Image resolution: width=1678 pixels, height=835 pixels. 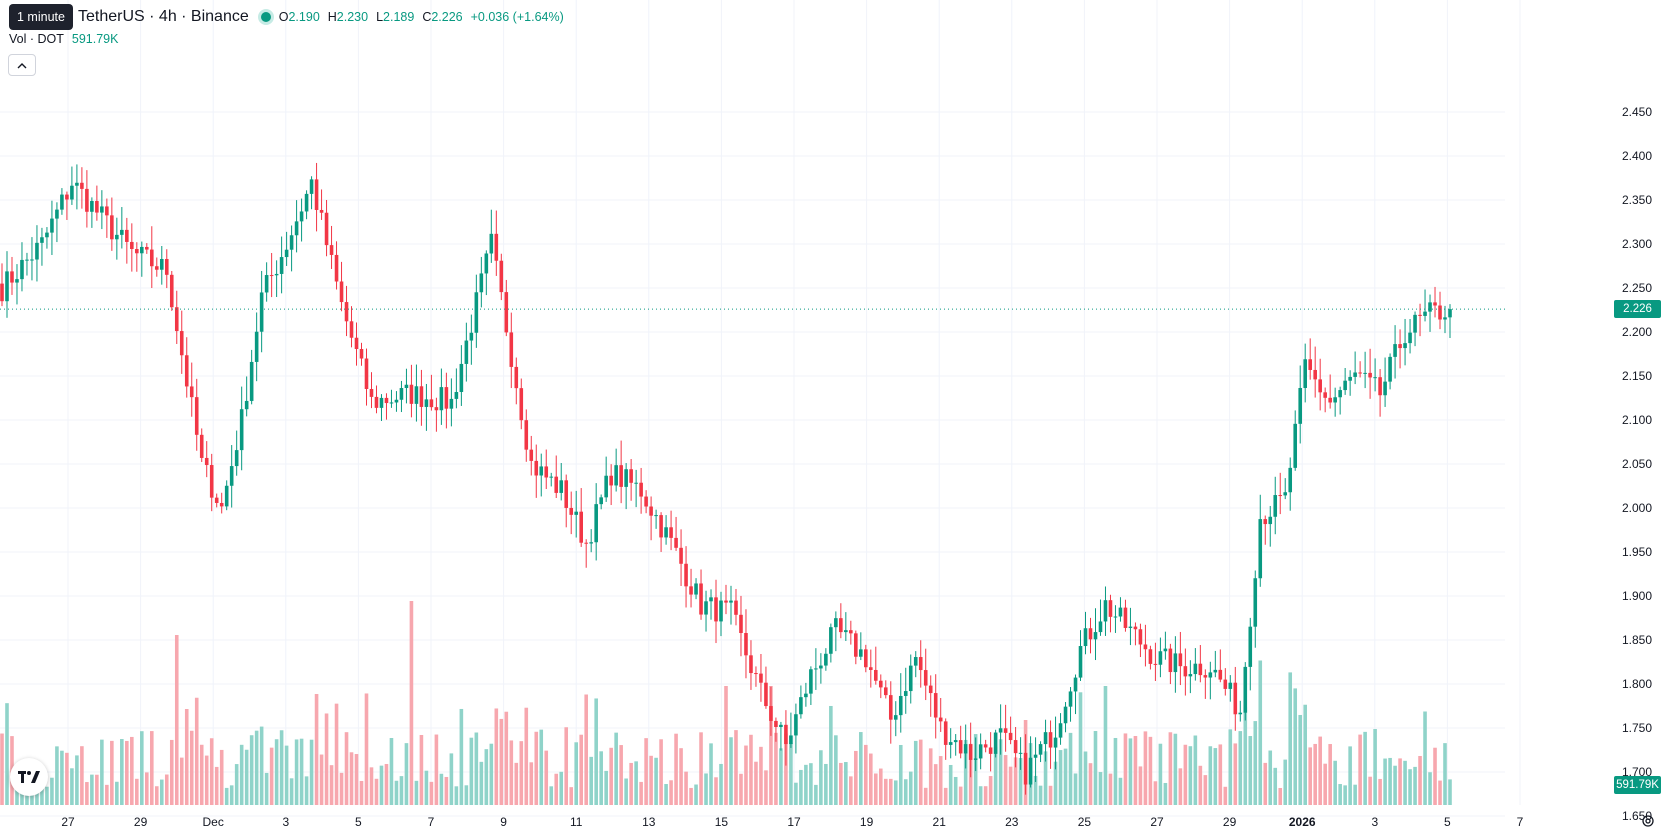 I want to click on y-tick-label: 1.700, so click(x=1637, y=772).